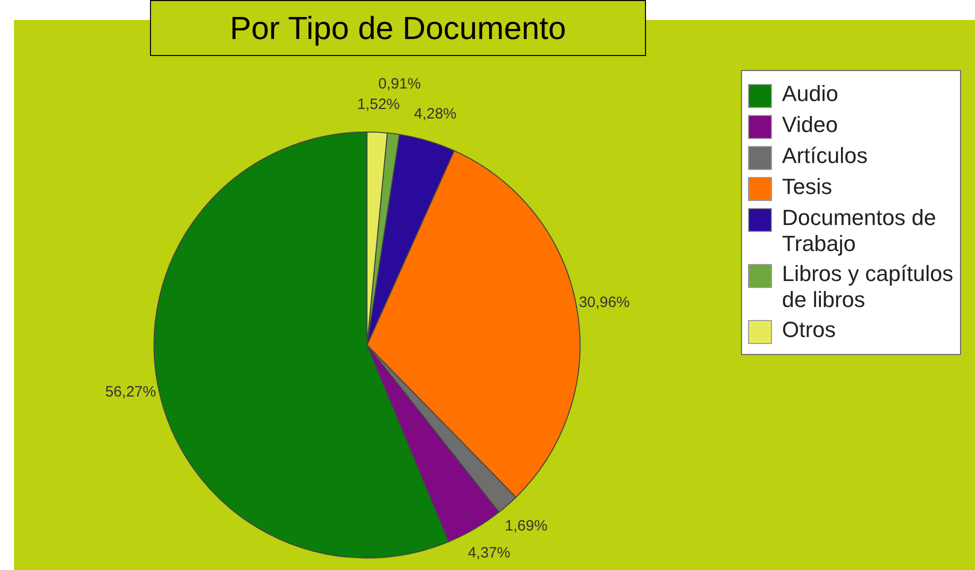  What do you see at coordinates (130, 392) in the screenshot?
I see `data-label: 56,27%` at bounding box center [130, 392].